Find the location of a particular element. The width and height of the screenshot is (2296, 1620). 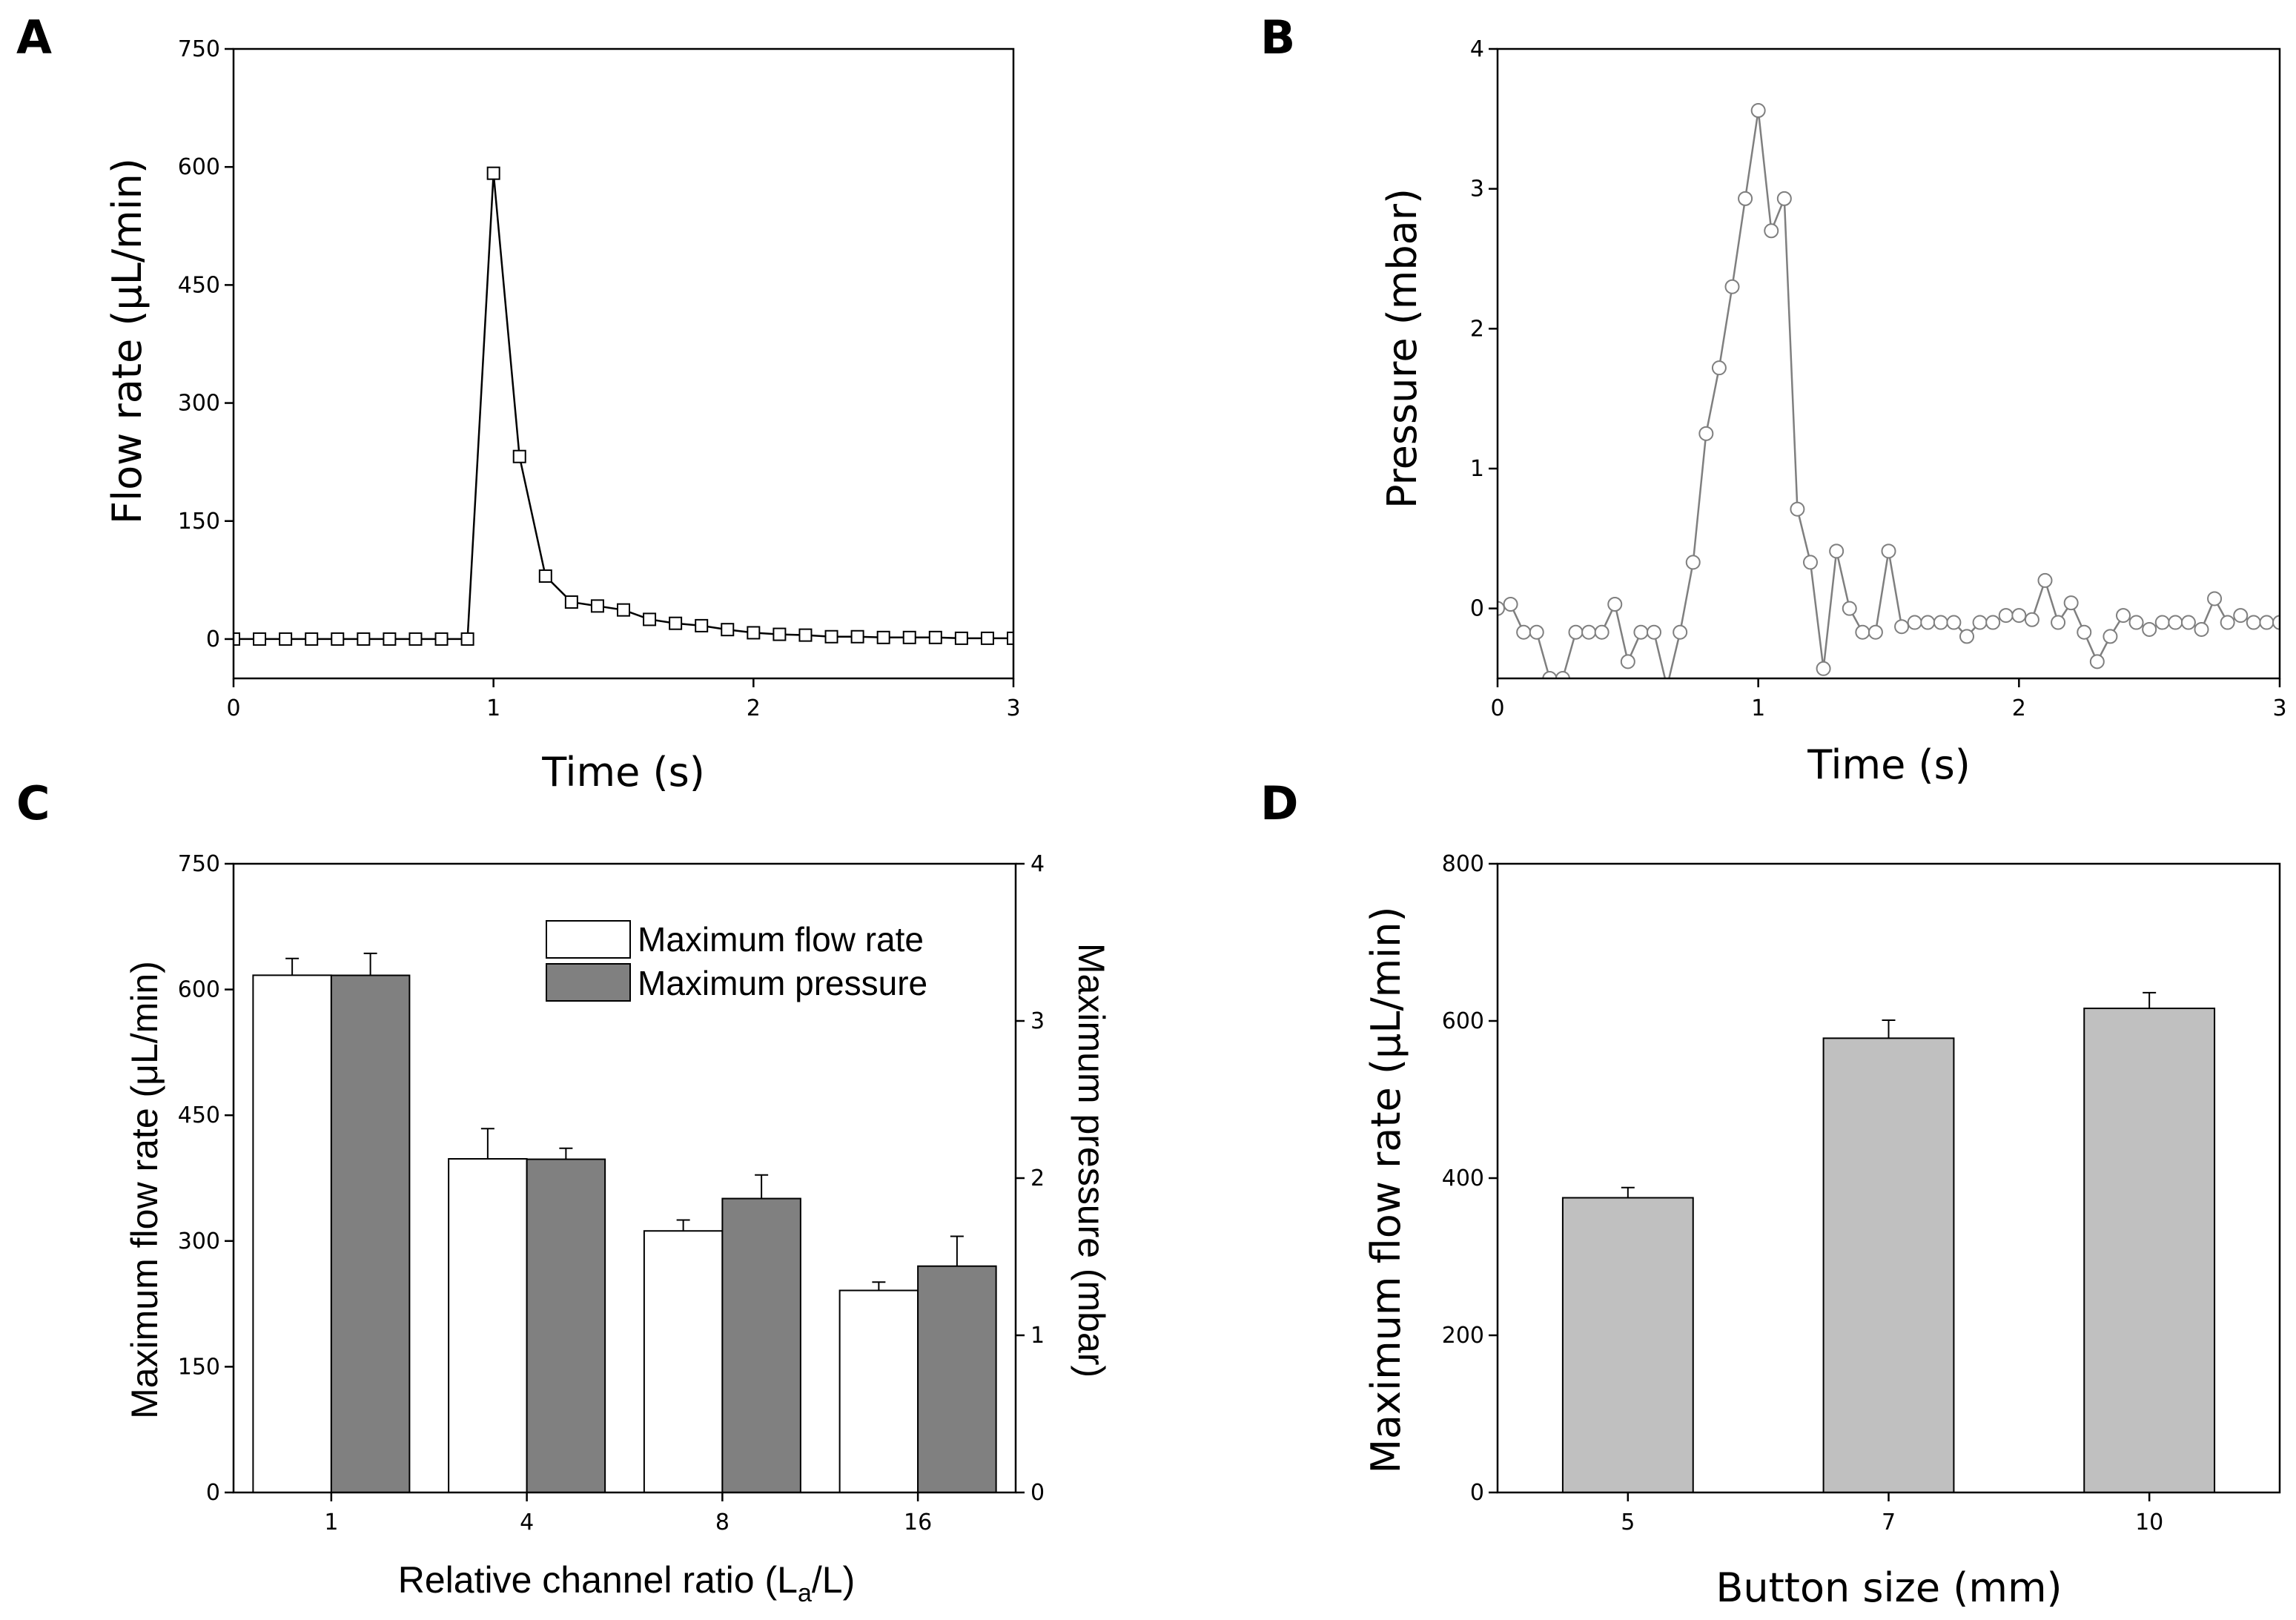

panelA-y-tick-label: 300 is located at coordinates (199, 404).